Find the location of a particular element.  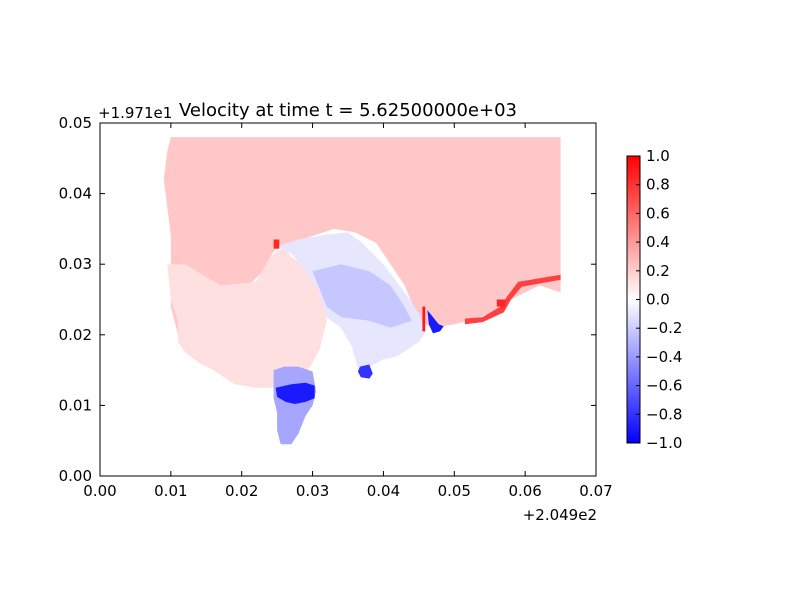

colorbar-tick-label: 0.2 is located at coordinates (658, 271).